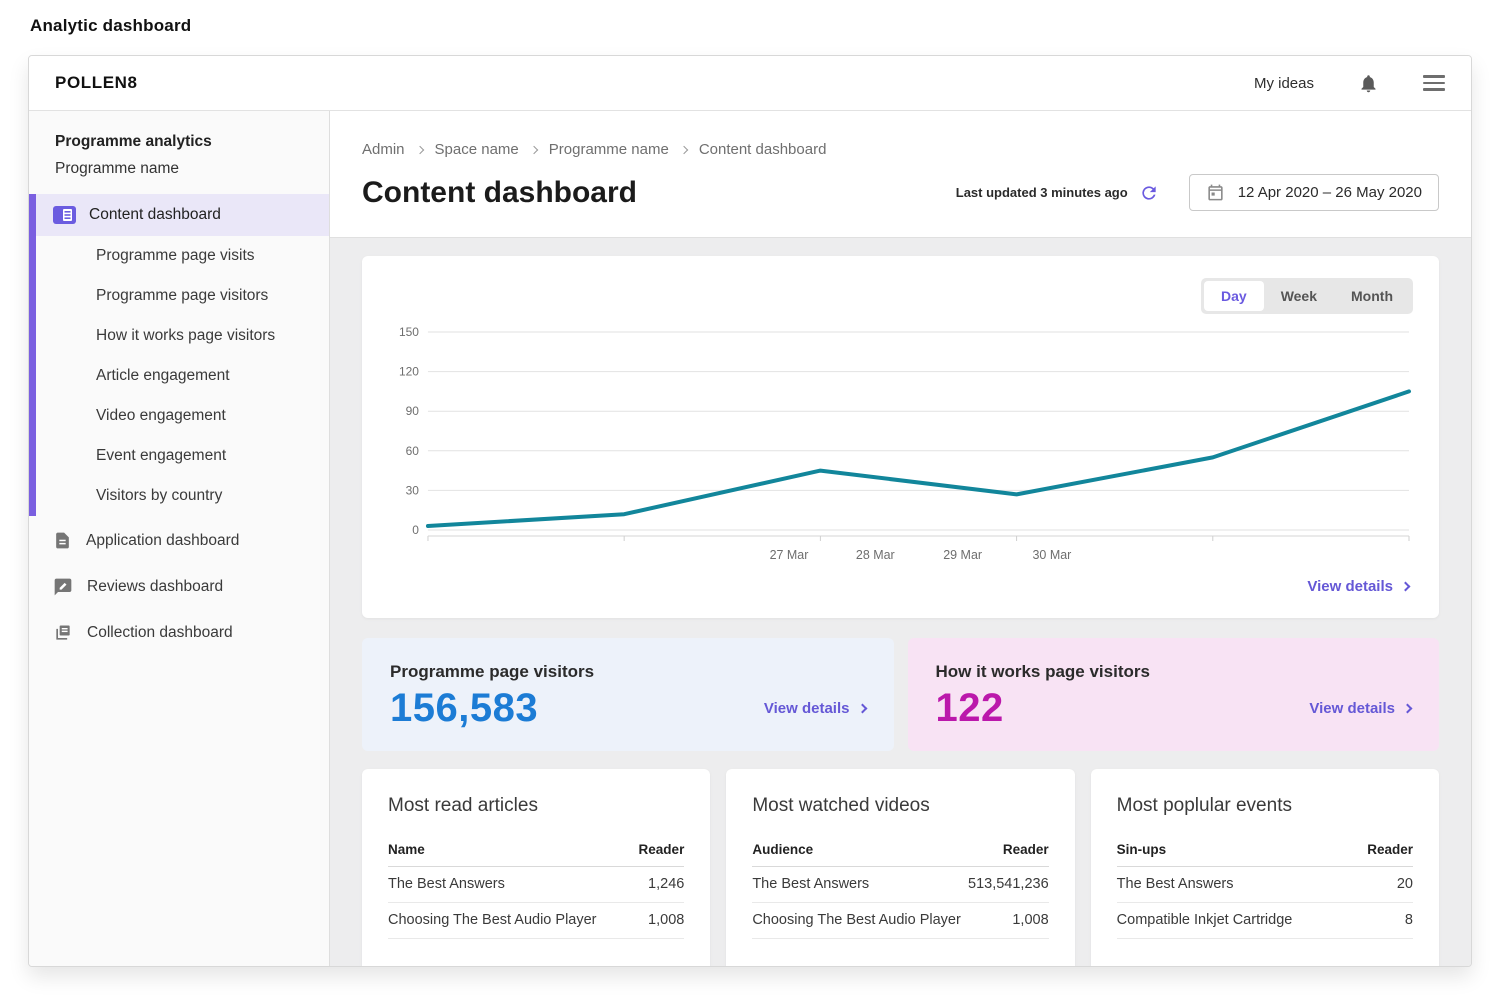 This screenshot has height=1000, width=1500. I want to click on breadcrumb-item: Admin, so click(383, 149).